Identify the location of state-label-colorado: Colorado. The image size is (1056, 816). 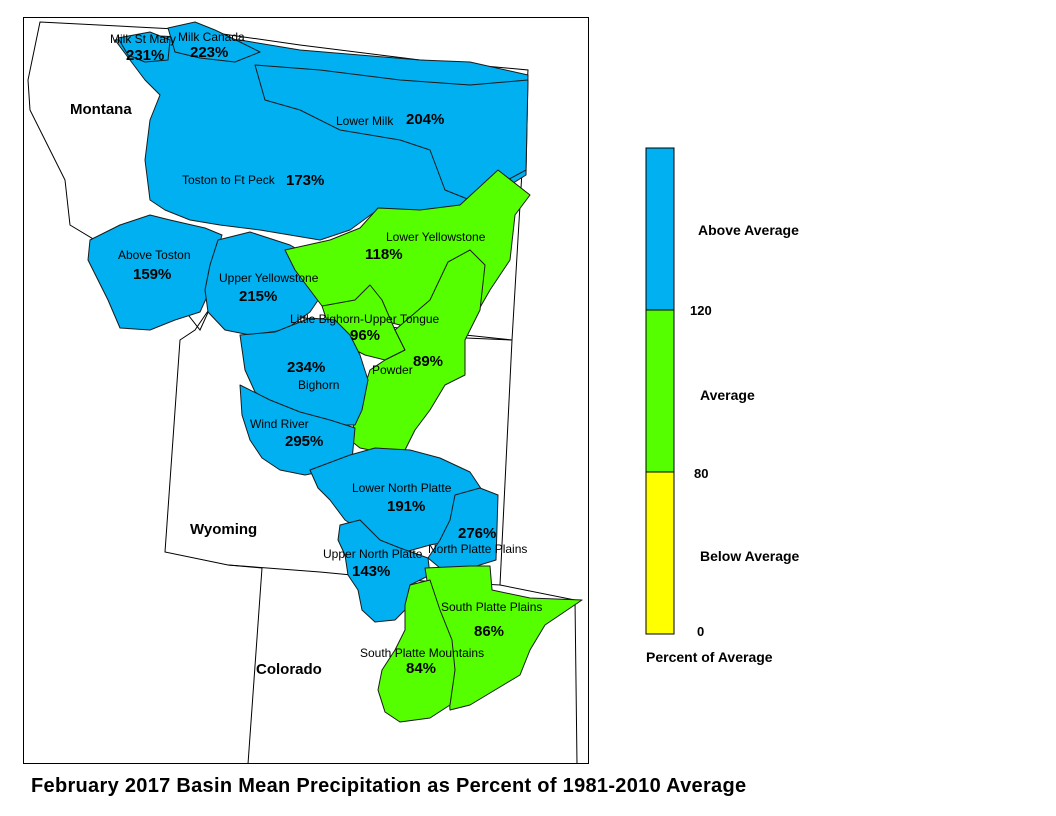
(289, 669).